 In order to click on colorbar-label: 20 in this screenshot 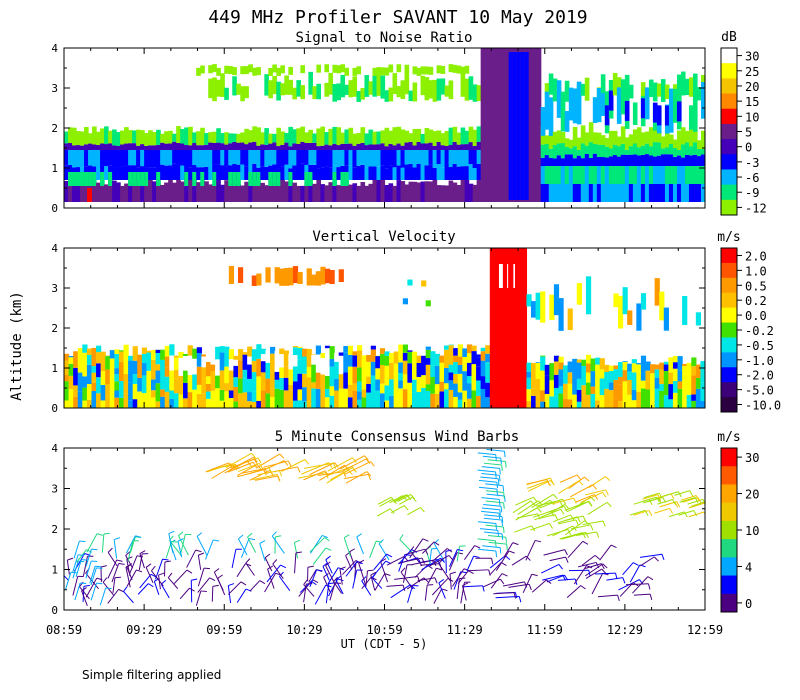, I will do `click(752, 87)`.